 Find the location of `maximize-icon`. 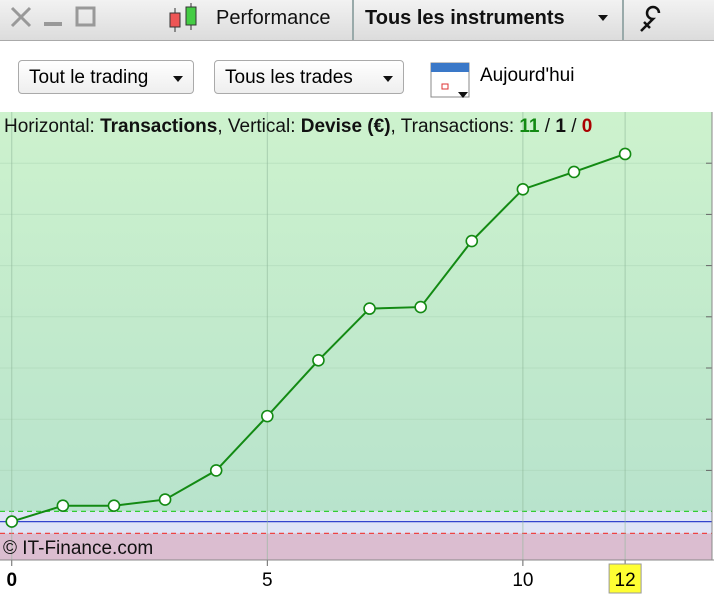

maximize-icon is located at coordinates (85, 16).